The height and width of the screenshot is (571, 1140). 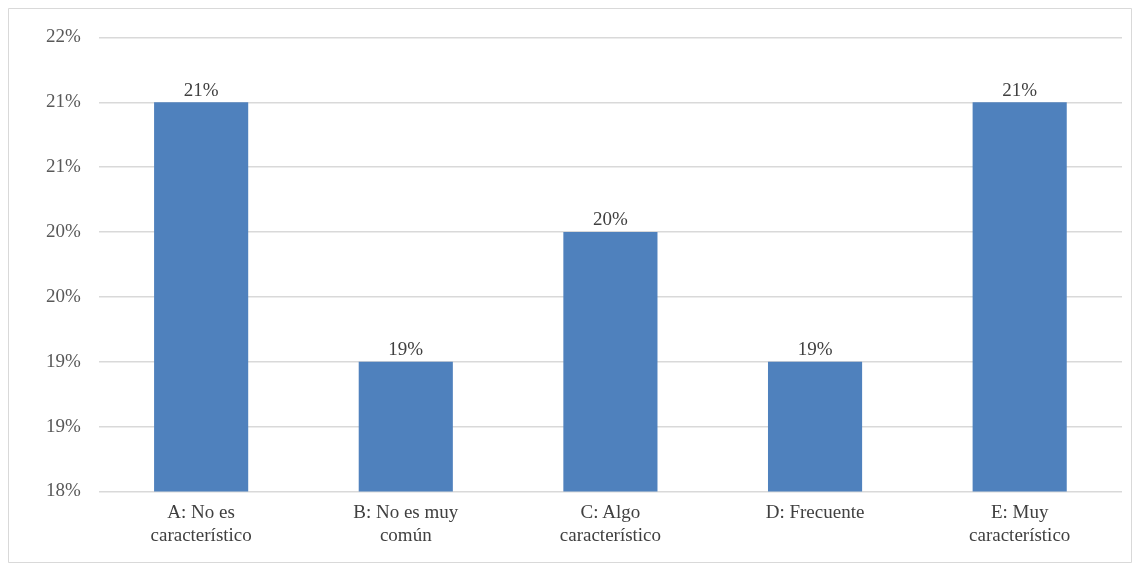 I want to click on x-tick-label: B: No es muy común, so click(x=406, y=522).